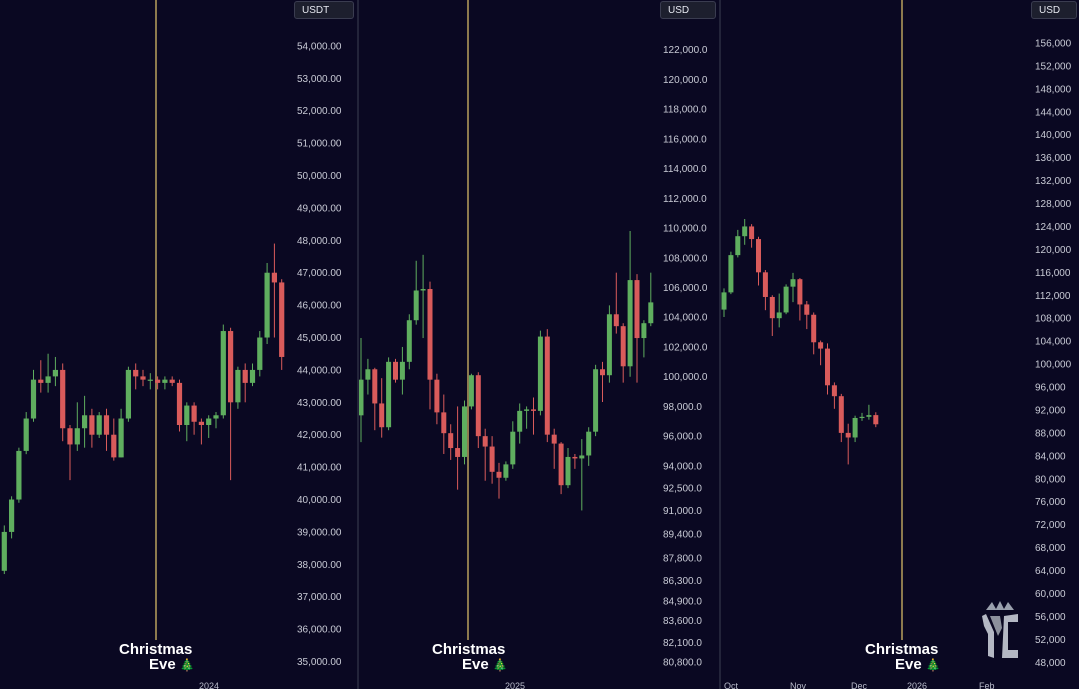  Describe the element at coordinates (1053, 204) in the screenshot. I see `y-tick-label: 128,000` at that location.